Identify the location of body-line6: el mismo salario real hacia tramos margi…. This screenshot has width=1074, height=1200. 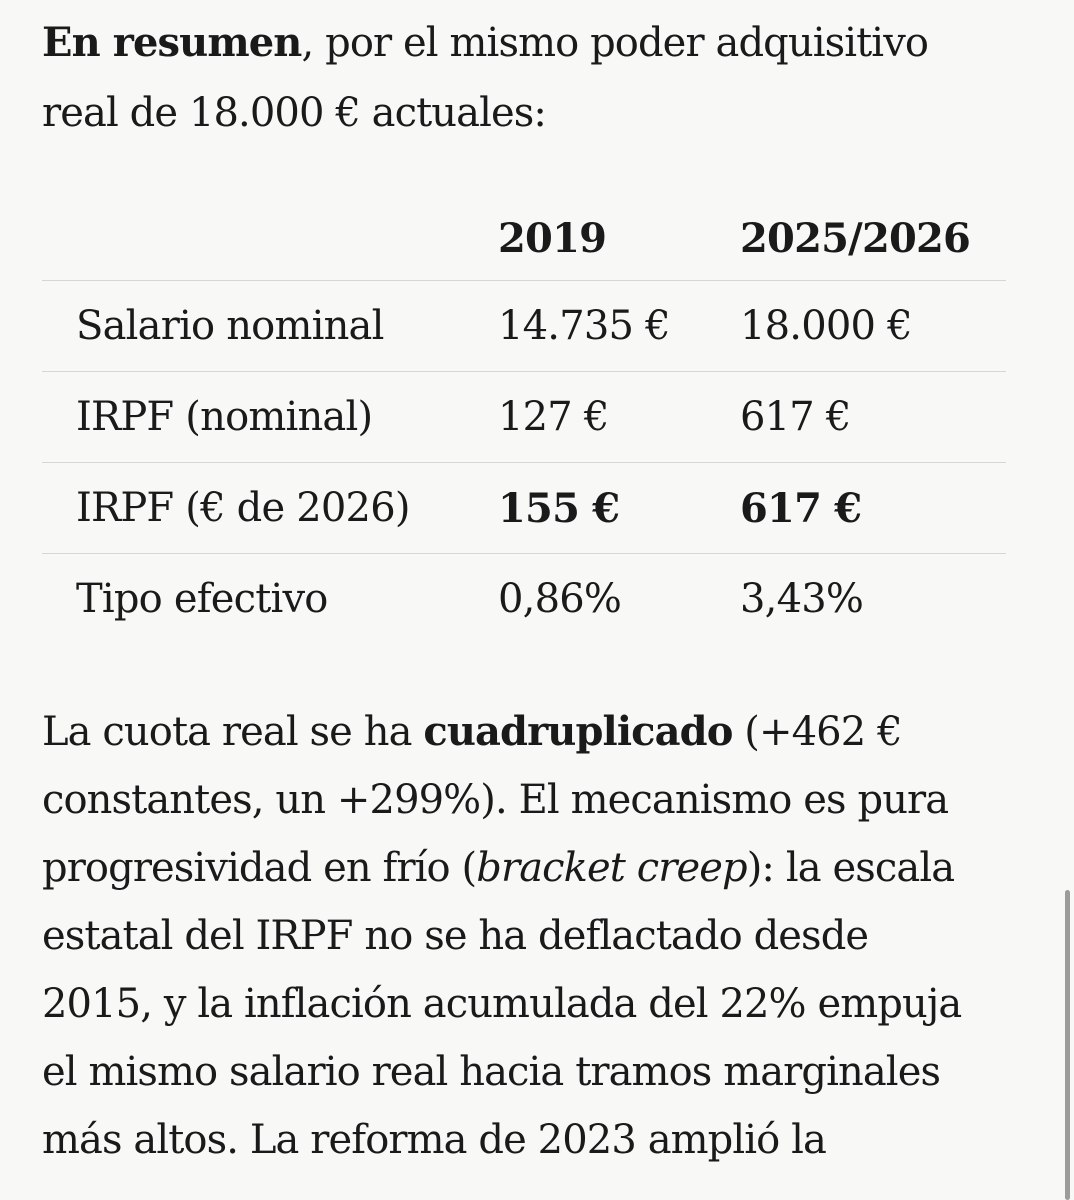
(491, 1072).